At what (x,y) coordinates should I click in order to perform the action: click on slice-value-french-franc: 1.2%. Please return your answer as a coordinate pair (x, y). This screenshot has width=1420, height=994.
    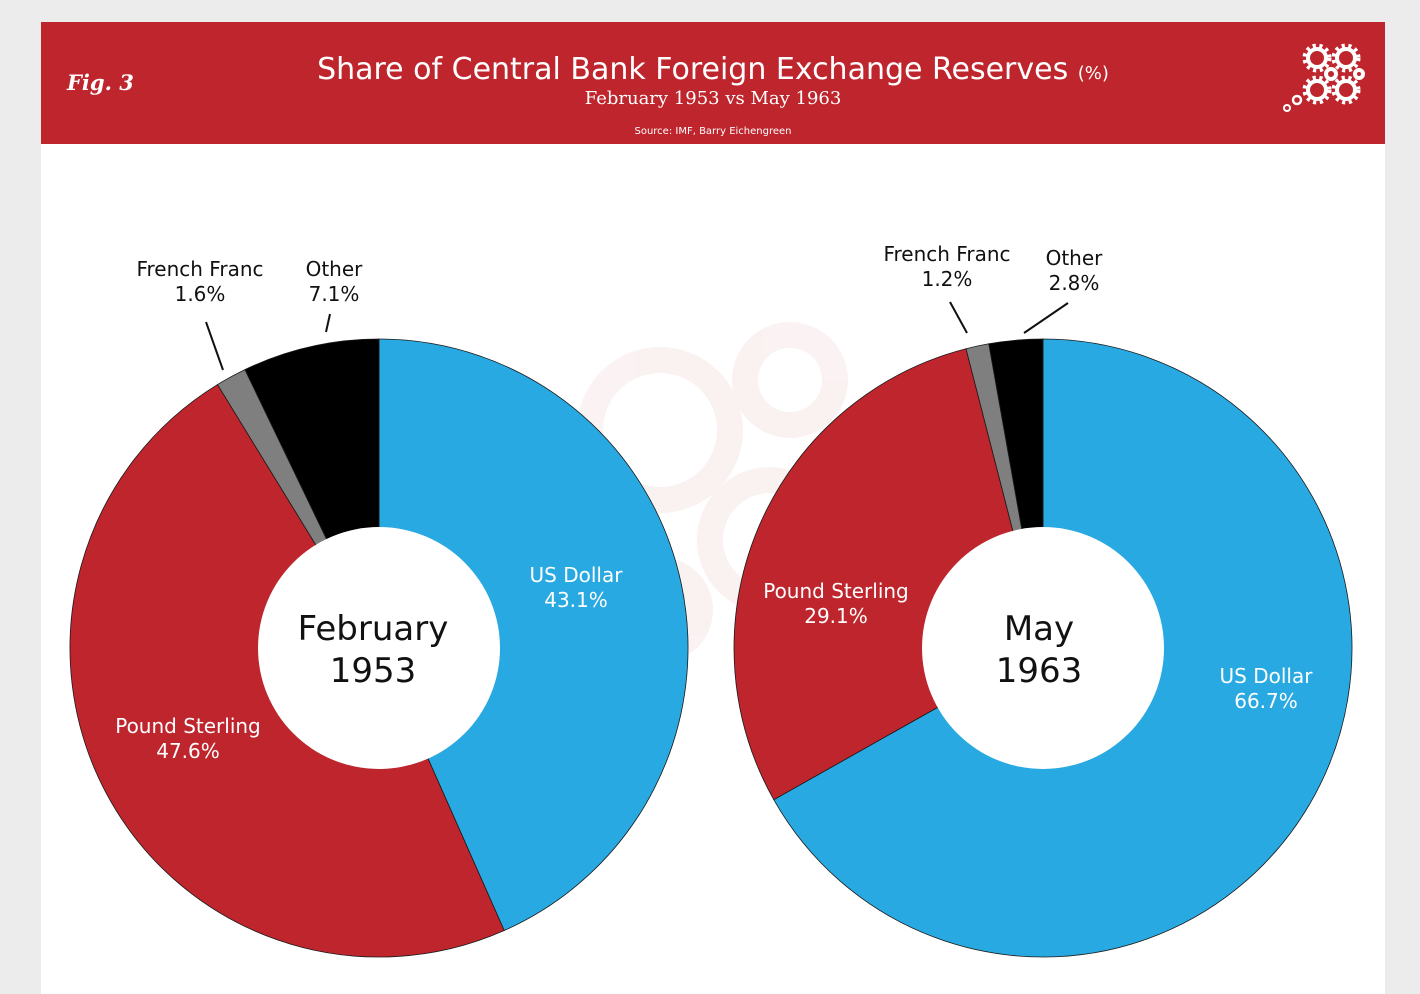
    Looking at the image, I should click on (947, 279).